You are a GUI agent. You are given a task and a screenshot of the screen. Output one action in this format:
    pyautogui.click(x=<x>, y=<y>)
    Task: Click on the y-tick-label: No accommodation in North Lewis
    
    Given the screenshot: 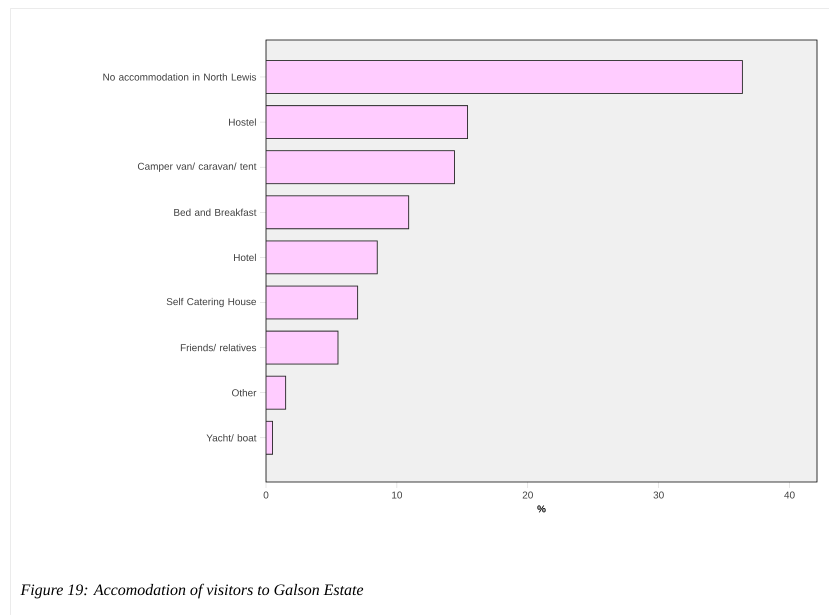 What is the action you would take?
    pyautogui.click(x=179, y=77)
    